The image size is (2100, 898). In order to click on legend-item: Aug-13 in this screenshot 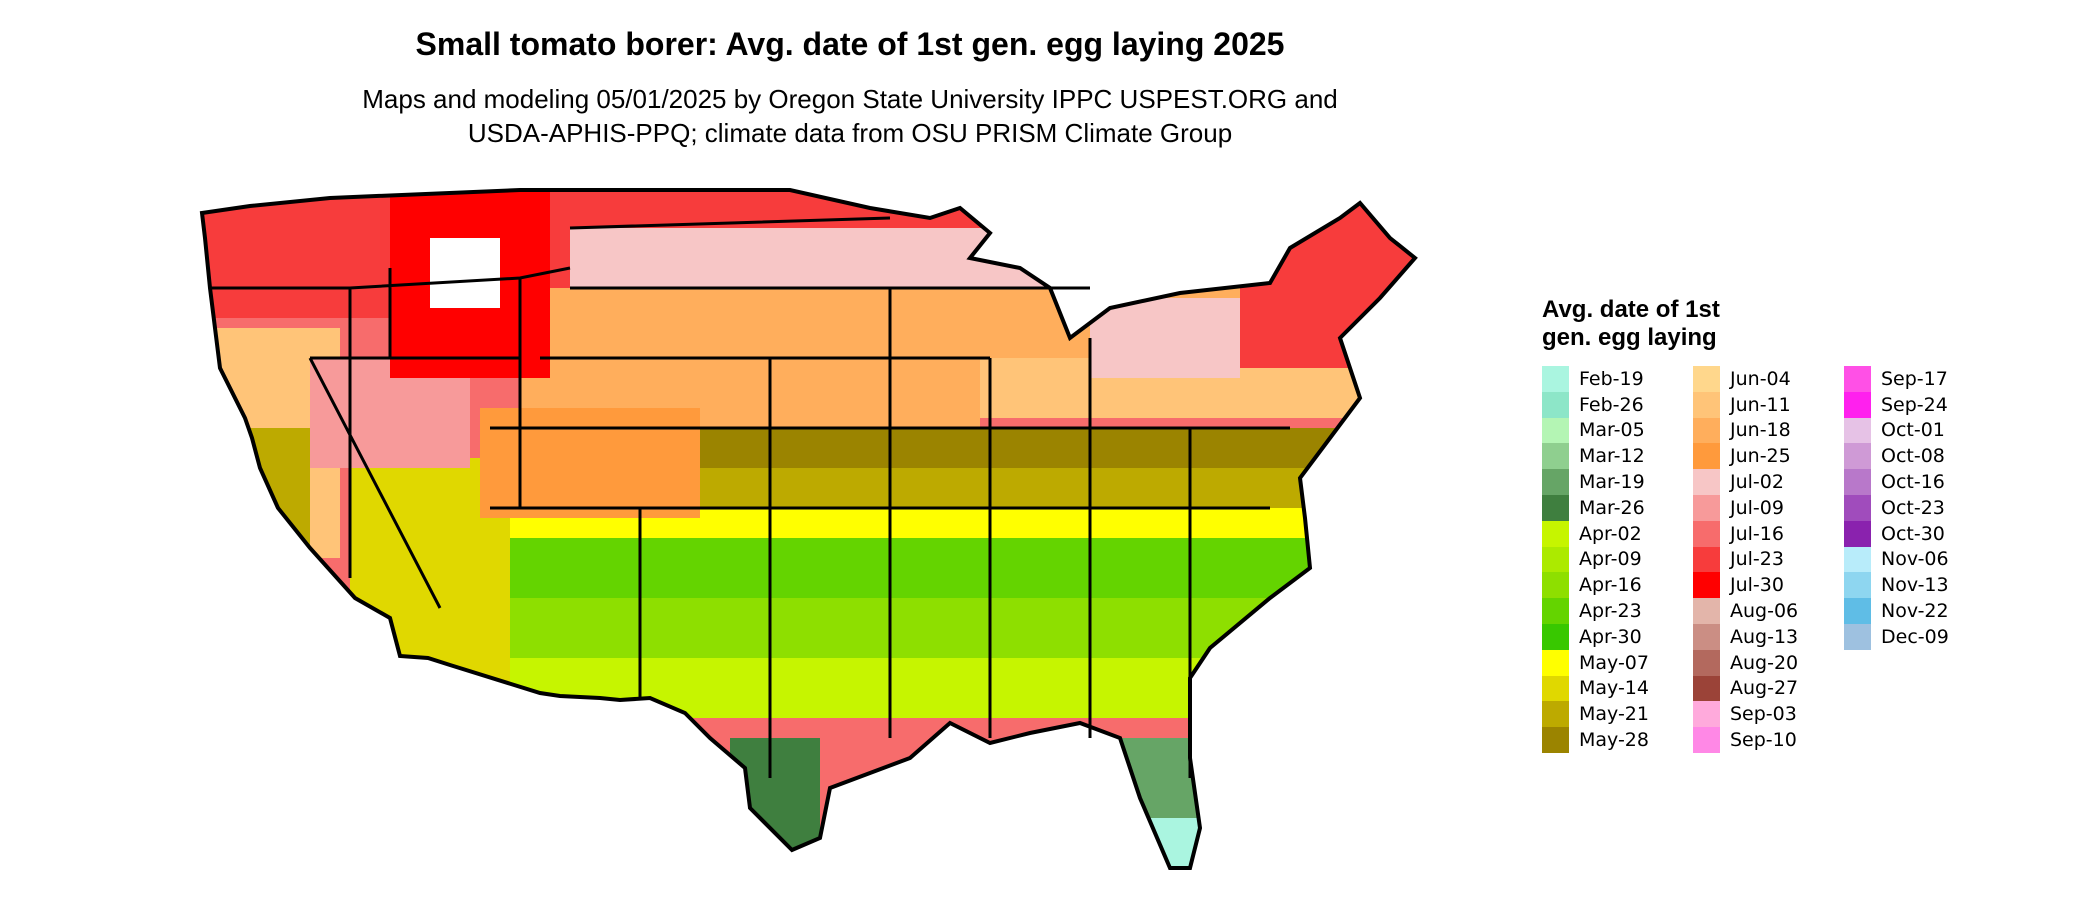, I will do `click(1761, 636)`.